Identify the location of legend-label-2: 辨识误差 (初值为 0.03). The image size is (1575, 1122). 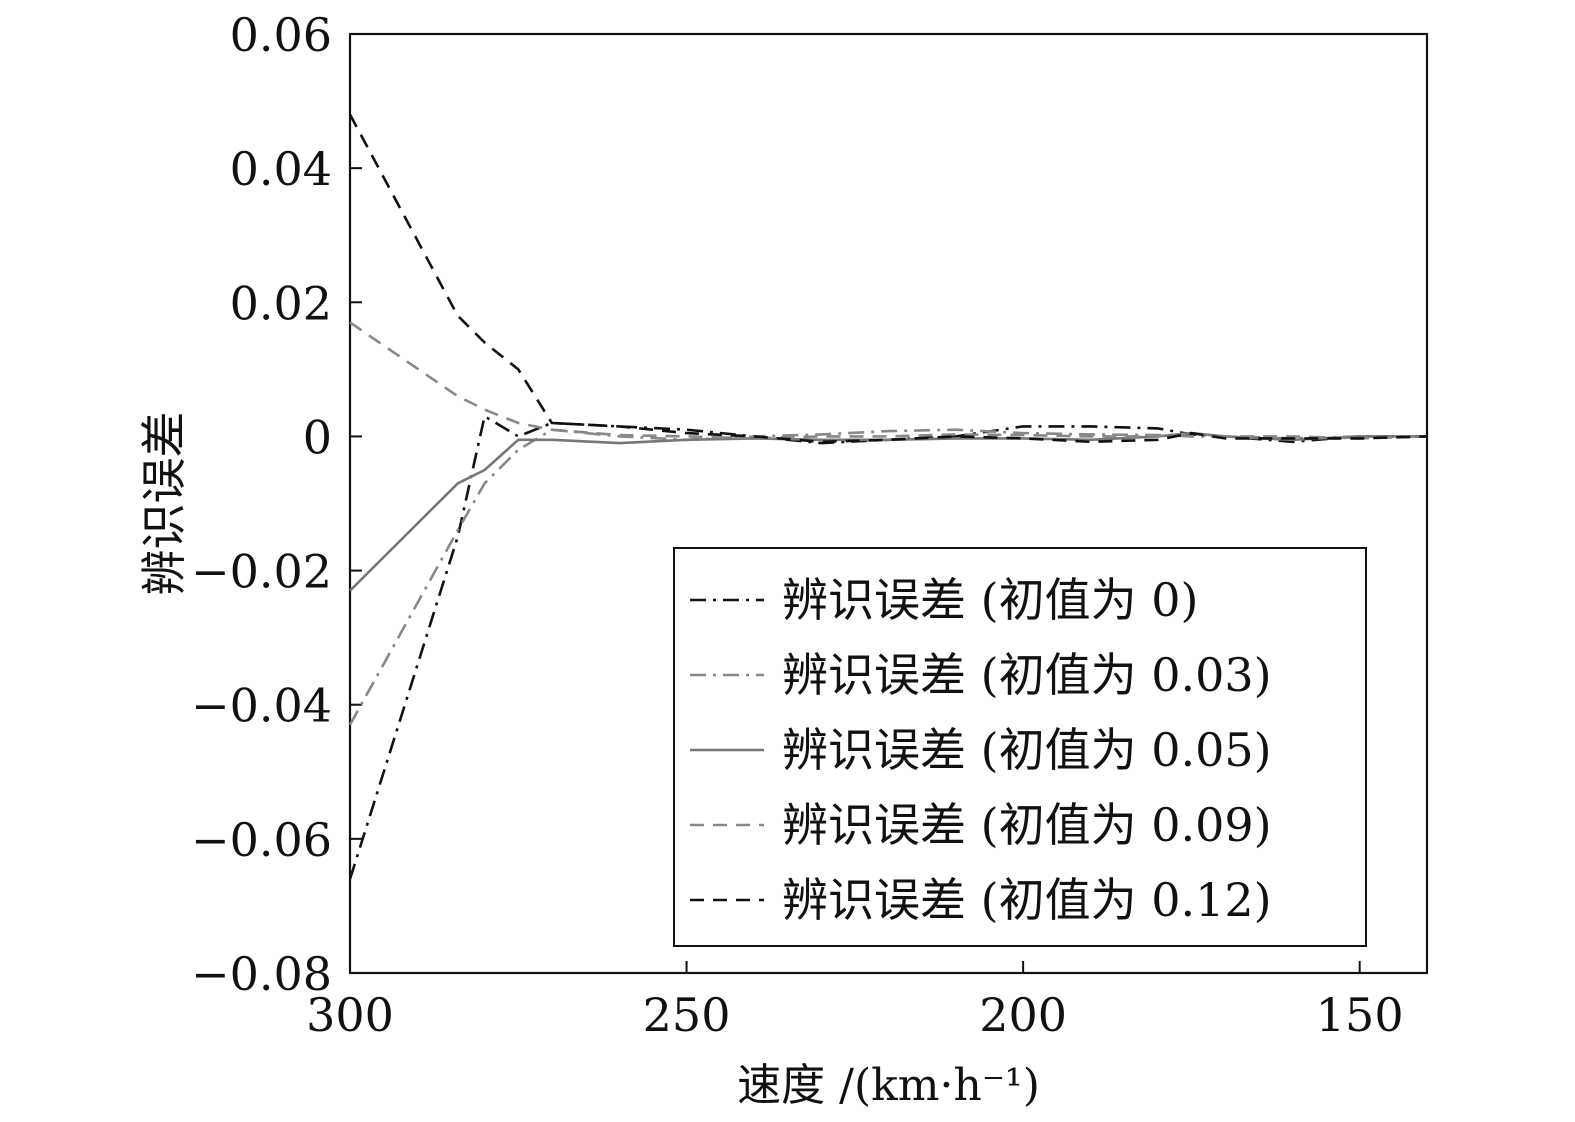
(1027, 675).